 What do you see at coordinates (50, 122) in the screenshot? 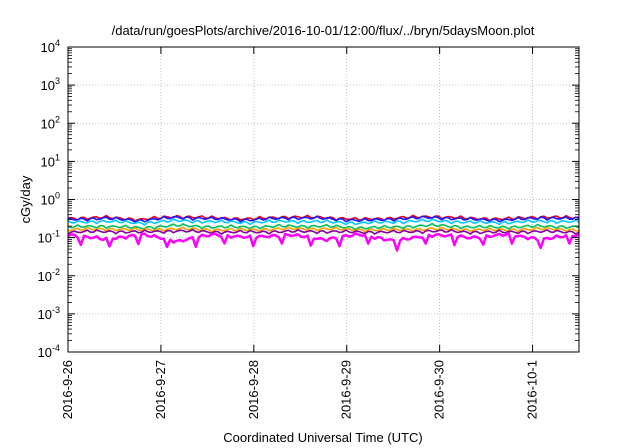
I see `y-tick-label: 10²` at bounding box center [50, 122].